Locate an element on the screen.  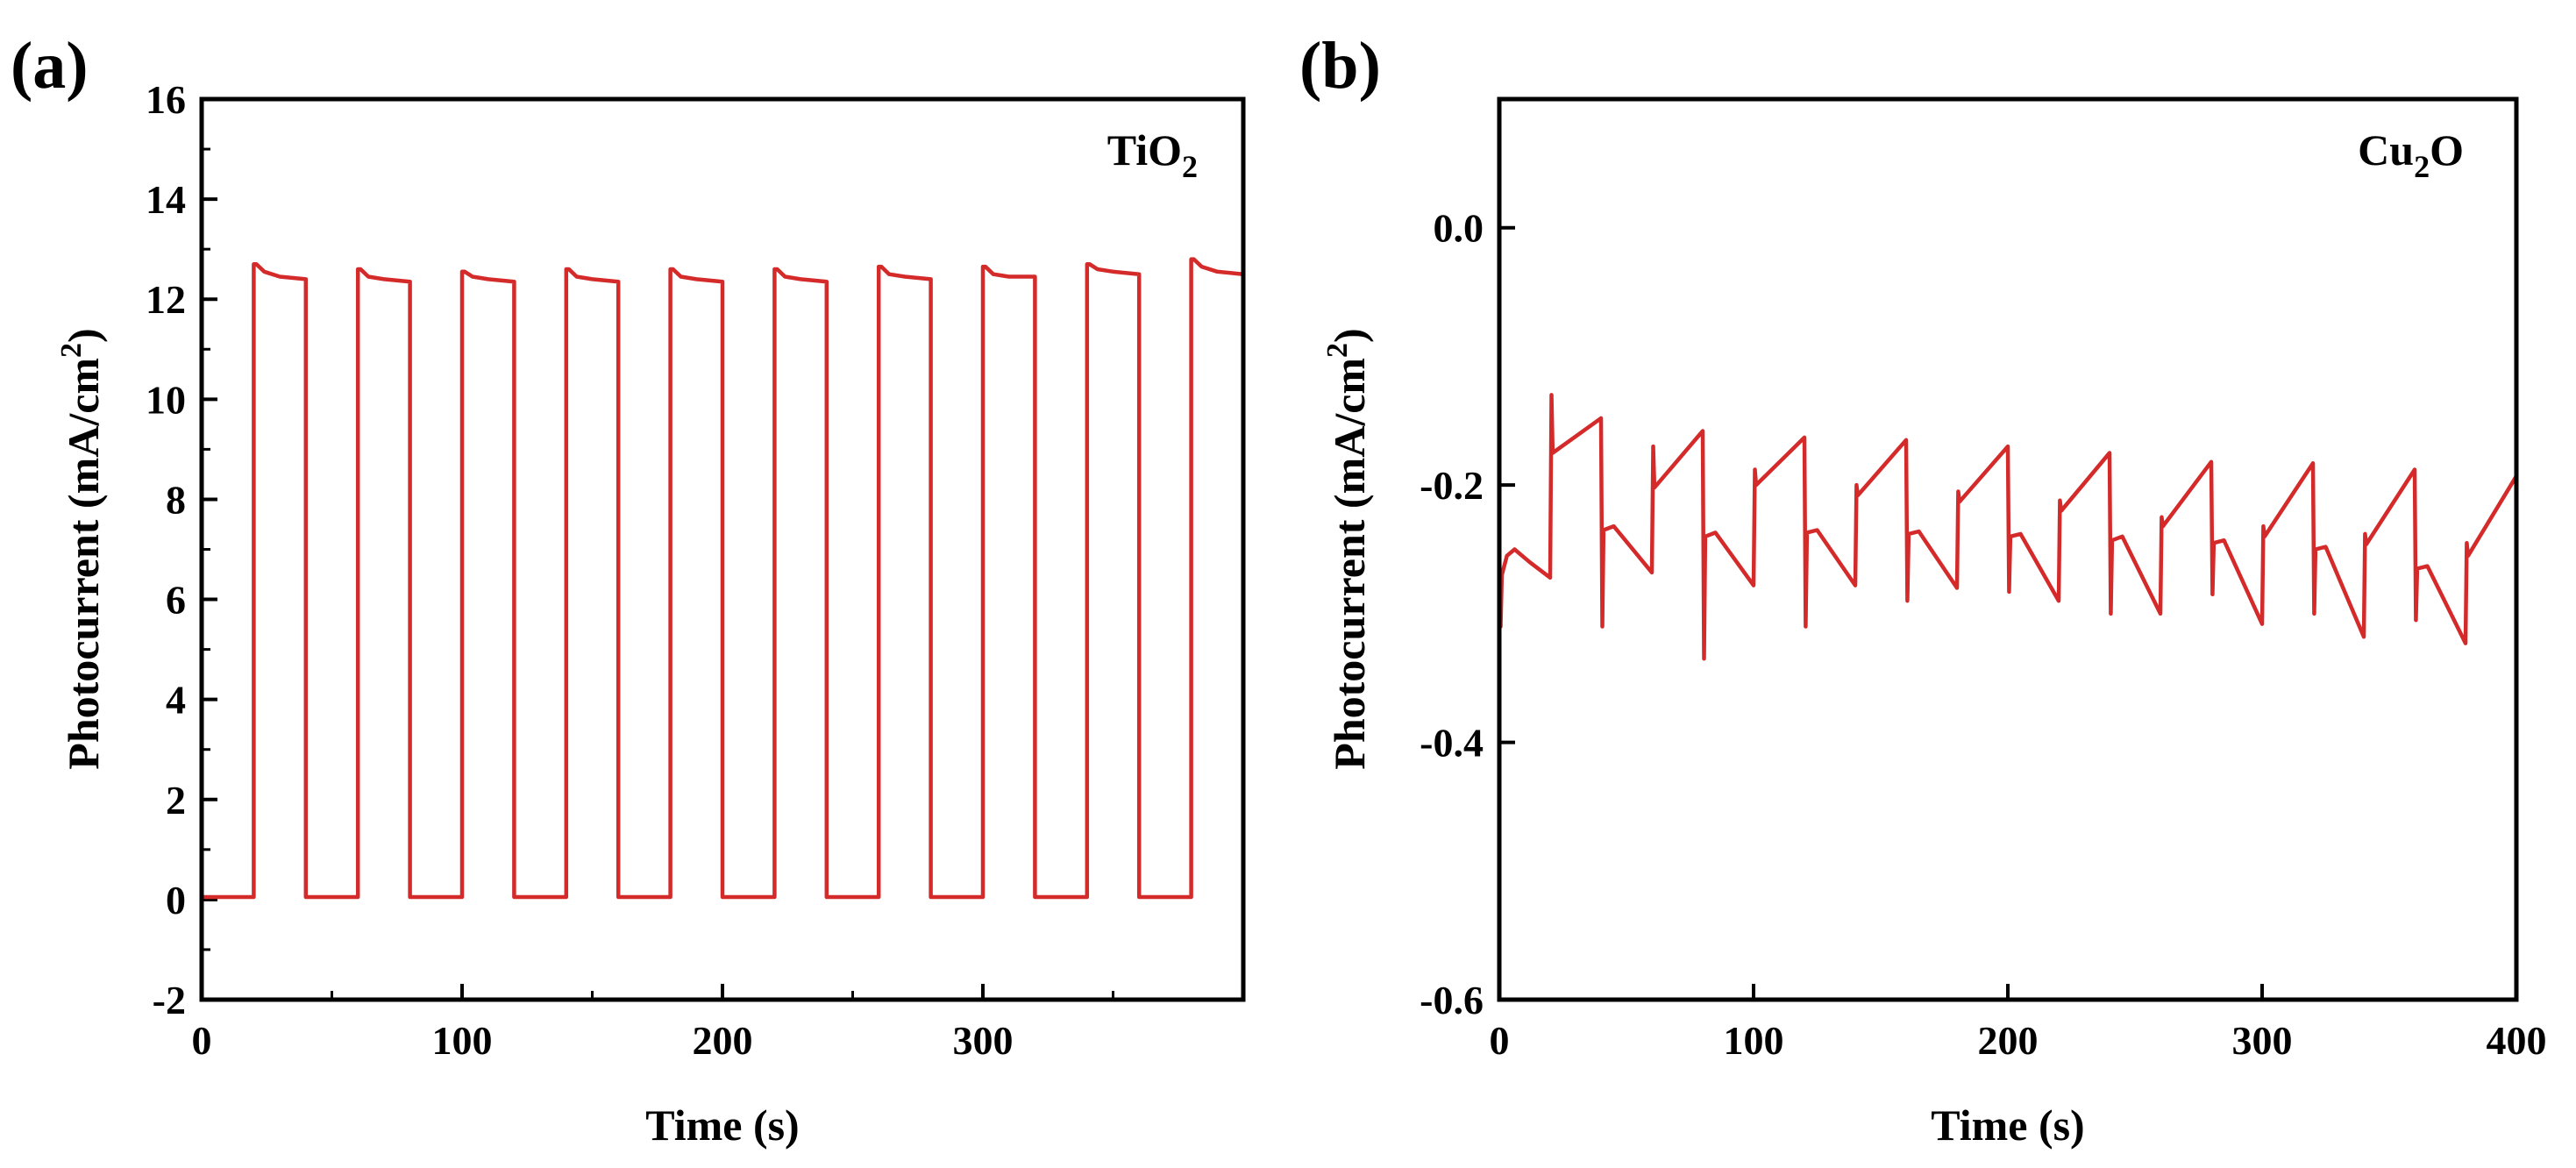
panel-b-x-tick-label: 300 is located at coordinates (2262, 1040).